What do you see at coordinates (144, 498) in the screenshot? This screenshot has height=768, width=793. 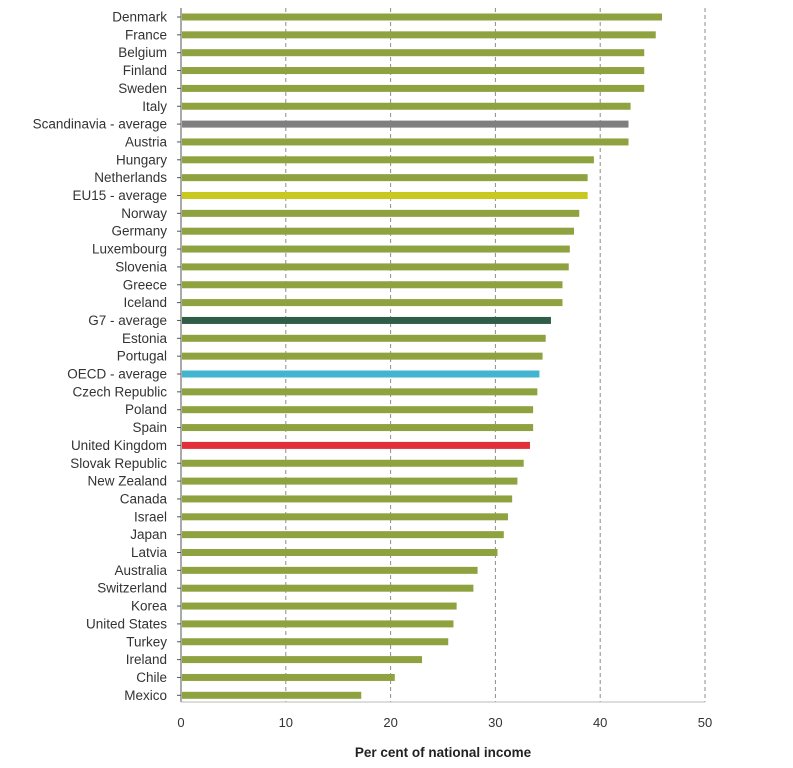 I see `category-label: Canada` at bounding box center [144, 498].